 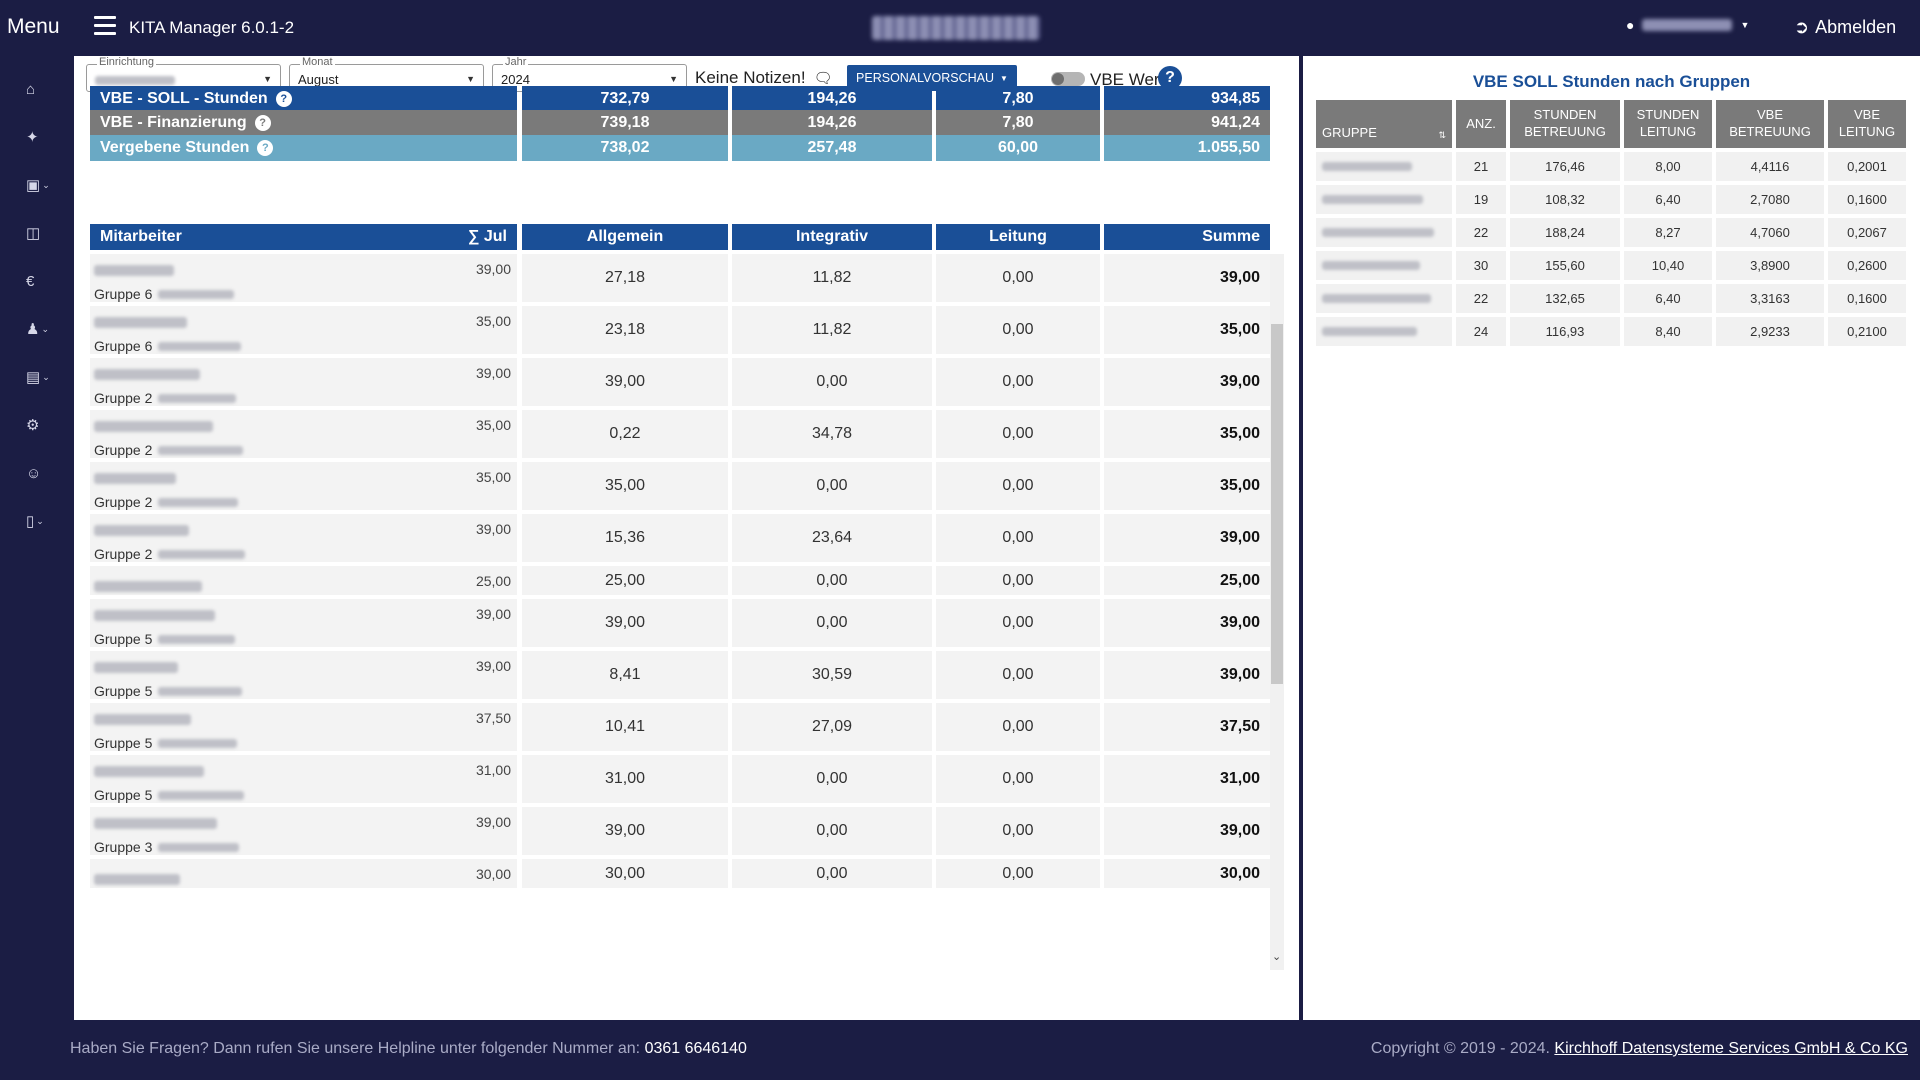 I want to click on employee-cell: 30,00, so click(x=303, y=873).